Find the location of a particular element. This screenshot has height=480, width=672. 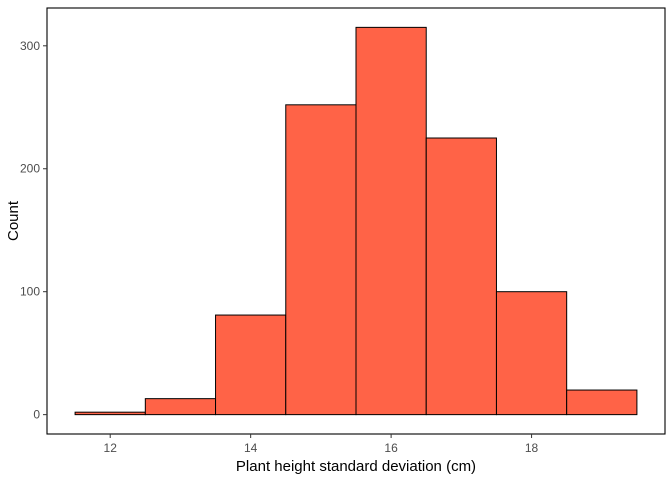

x-tick-label: 14 is located at coordinates (251, 448).